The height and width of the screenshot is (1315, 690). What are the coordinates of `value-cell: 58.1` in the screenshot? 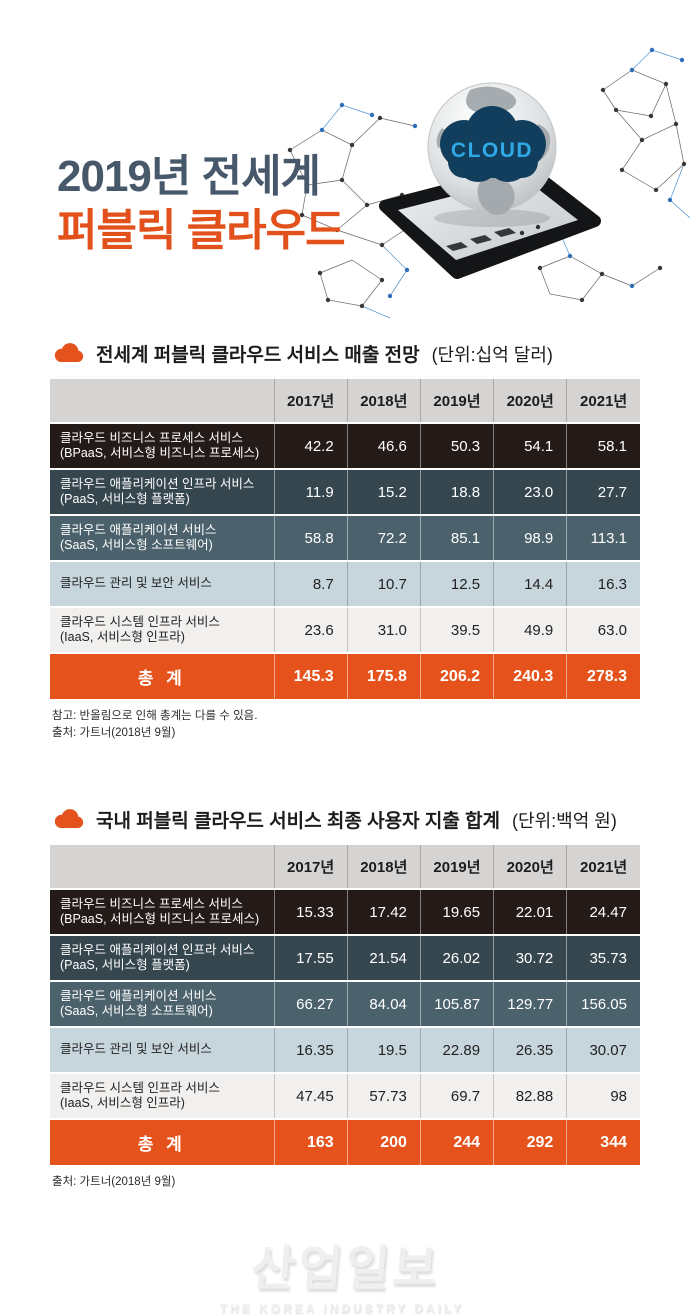 It's located at (603, 445).